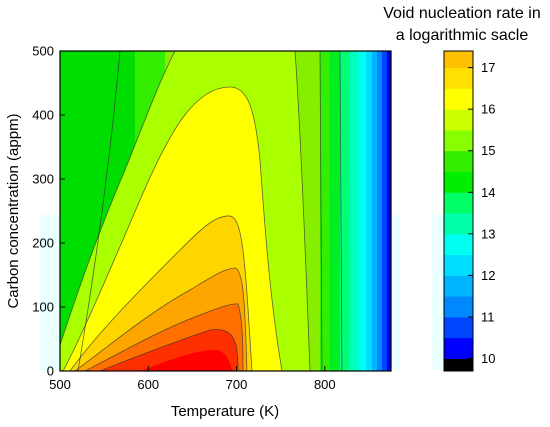 The image size is (550, 427). I want to click on y-axis-ticks: 0 100 200 300 400 500, so click(48, 211).